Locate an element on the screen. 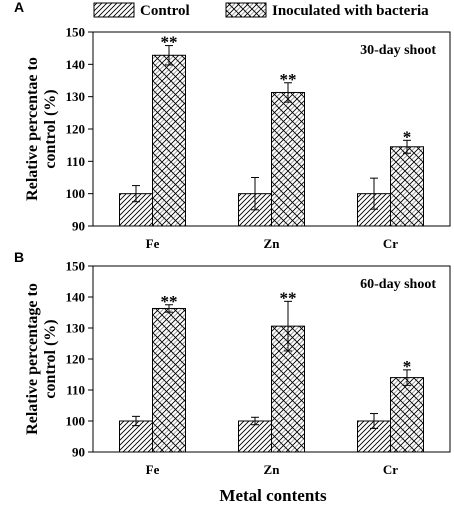 This screenshot has height=509, width=454. panel-label: B is located at coordinates (19, 257).